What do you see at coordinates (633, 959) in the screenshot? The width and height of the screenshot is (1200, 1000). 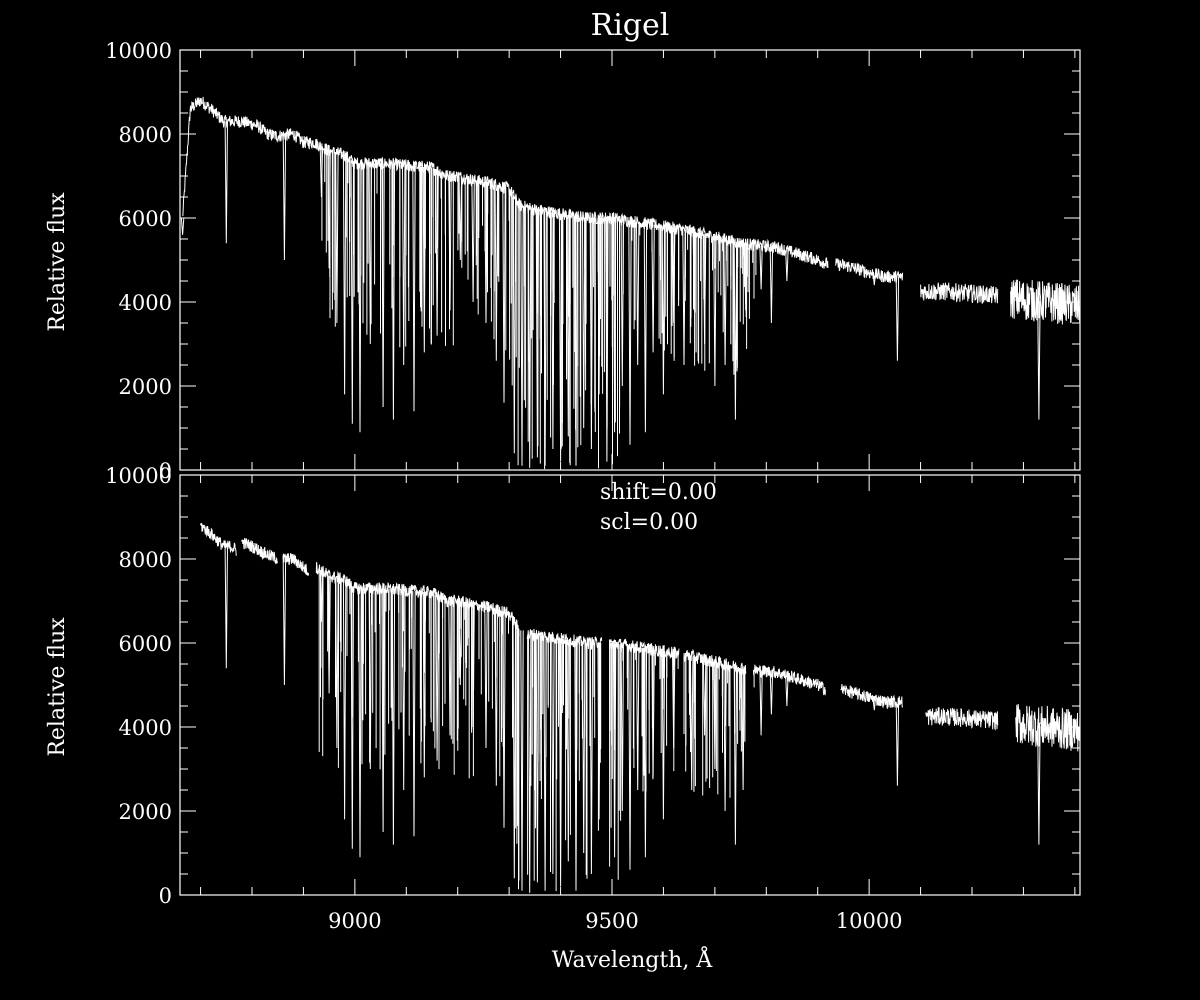 I see `x-axis-label: Wavelength, Å` at bounding box center [633, 959].